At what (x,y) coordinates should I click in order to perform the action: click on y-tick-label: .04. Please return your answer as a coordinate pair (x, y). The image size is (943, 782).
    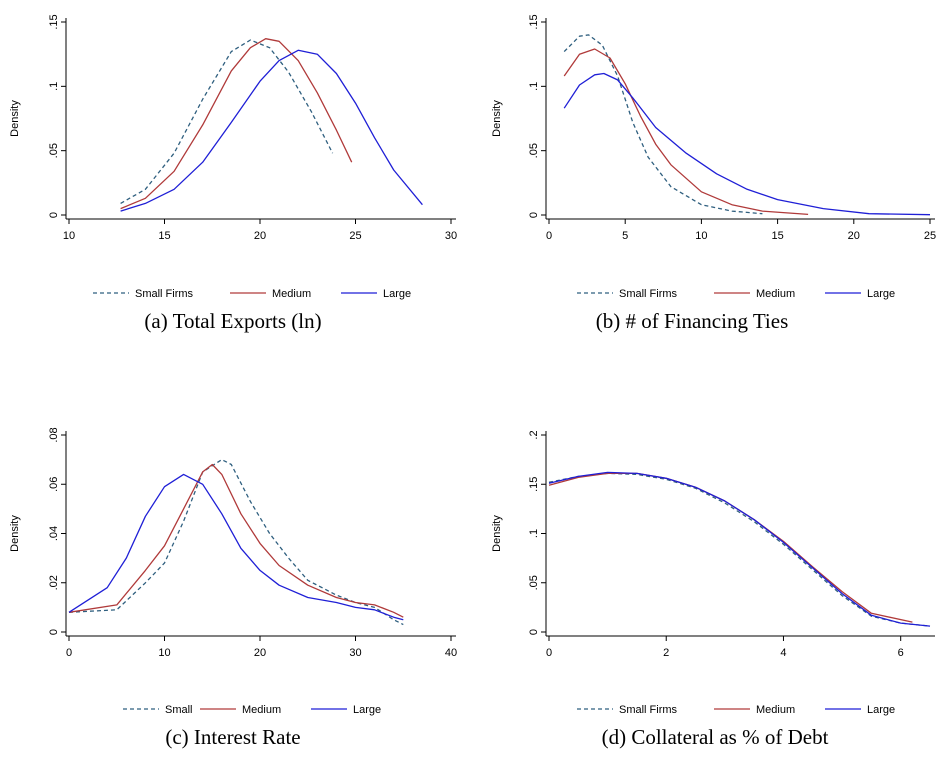
    Looking at the image, I should click on (54, 533).